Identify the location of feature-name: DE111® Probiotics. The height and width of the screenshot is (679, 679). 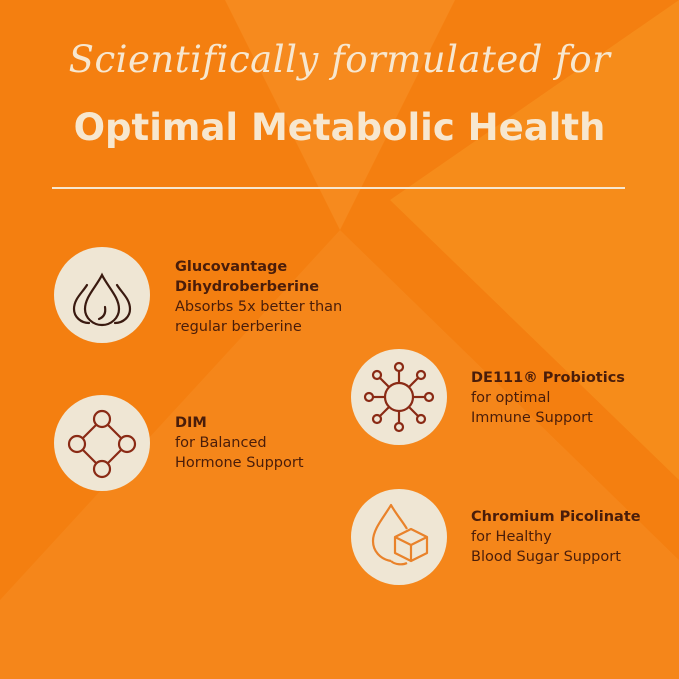
(548, 378).